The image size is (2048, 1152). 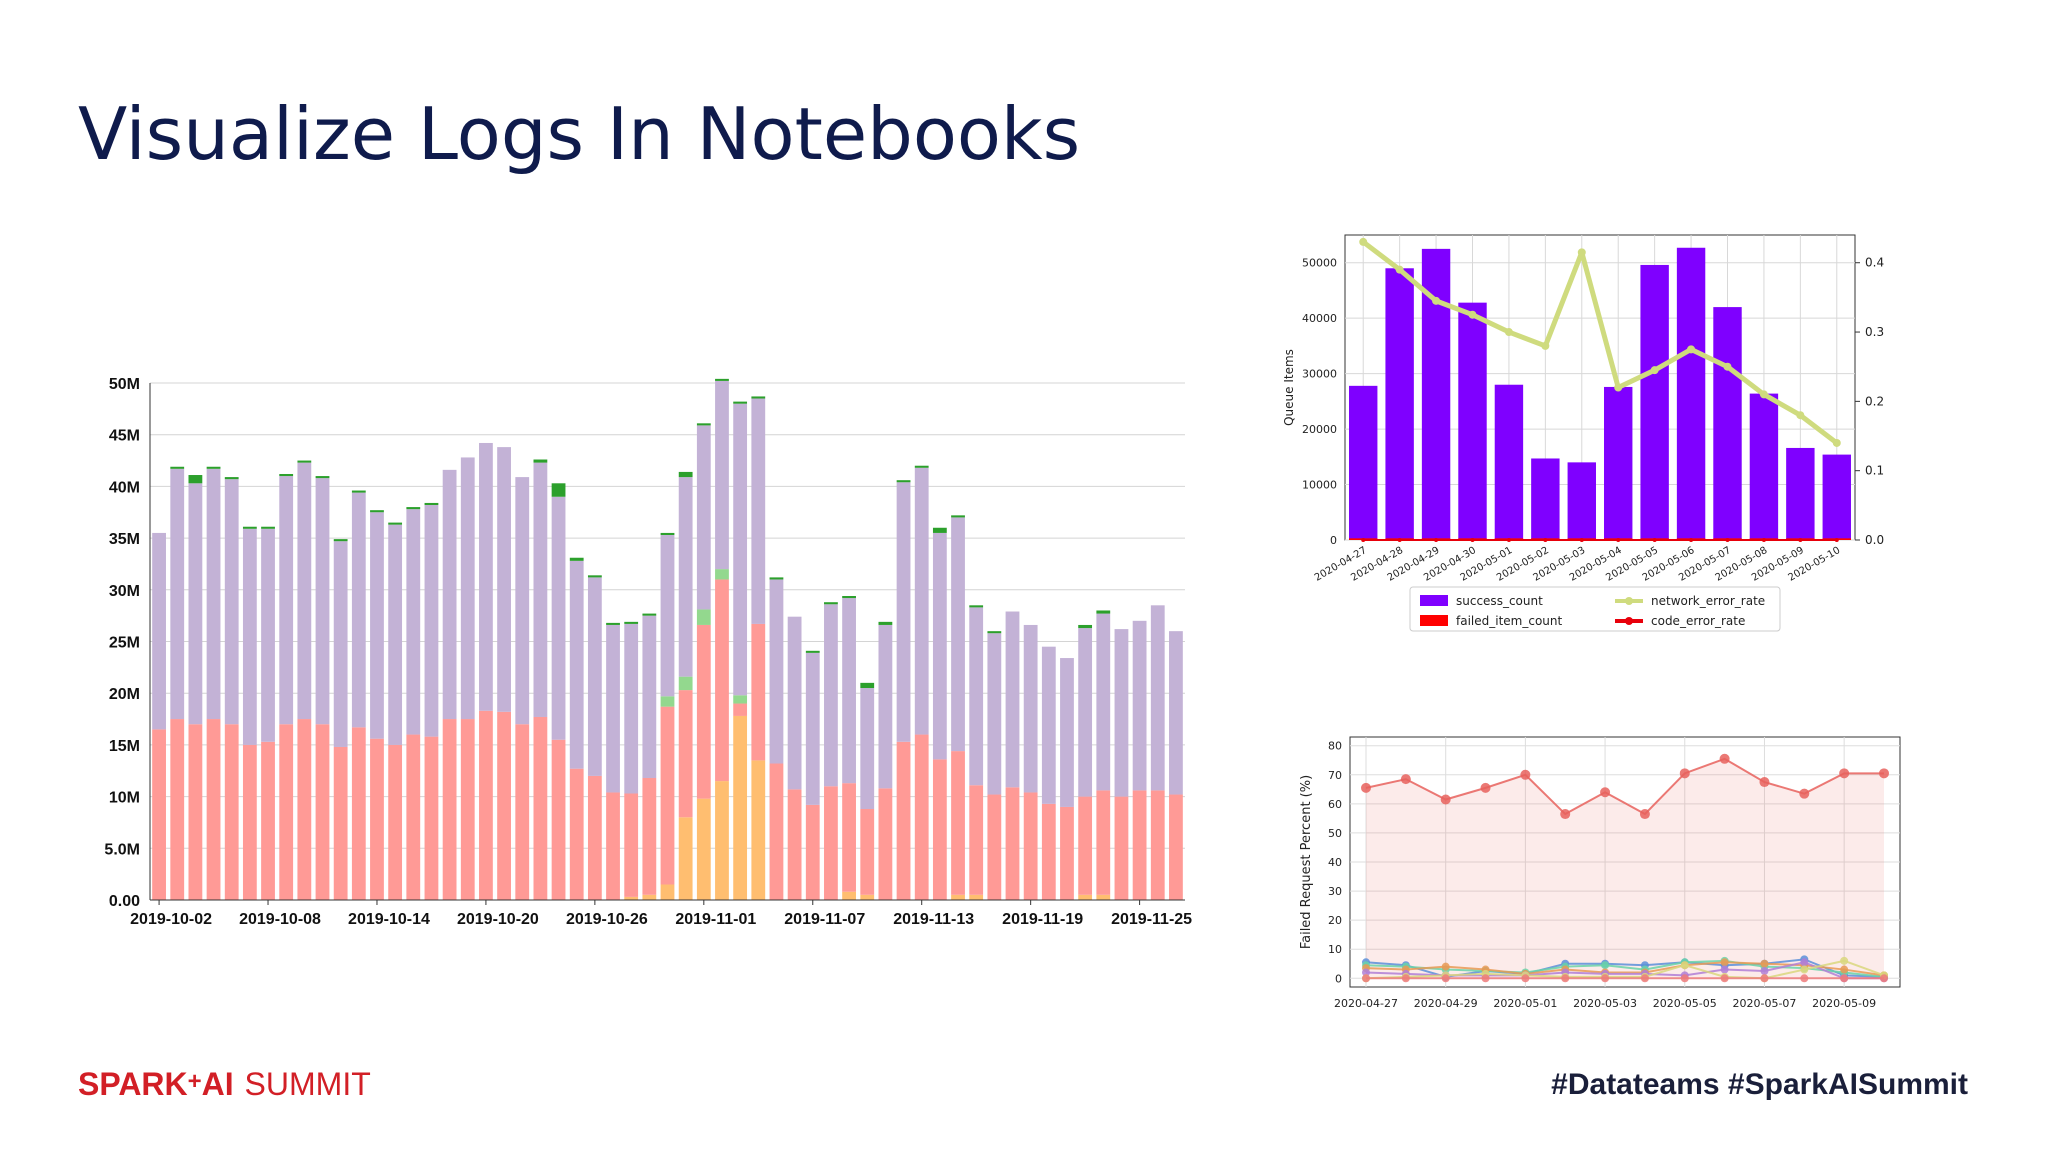 What do you see at coordinates (1335, 891) in the screenshot?
I see `y-tick-label: 30` at bounding box center [1335, 891].